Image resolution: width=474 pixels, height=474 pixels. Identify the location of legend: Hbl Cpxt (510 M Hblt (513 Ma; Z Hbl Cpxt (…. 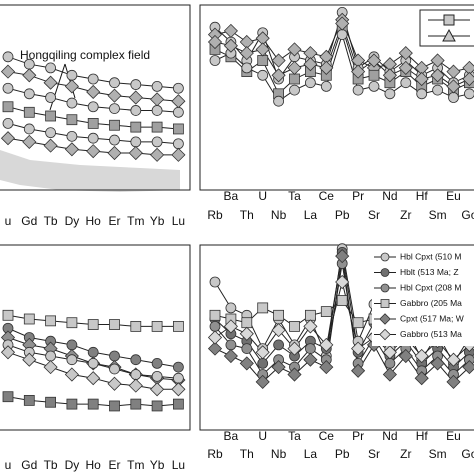
(423, 298).